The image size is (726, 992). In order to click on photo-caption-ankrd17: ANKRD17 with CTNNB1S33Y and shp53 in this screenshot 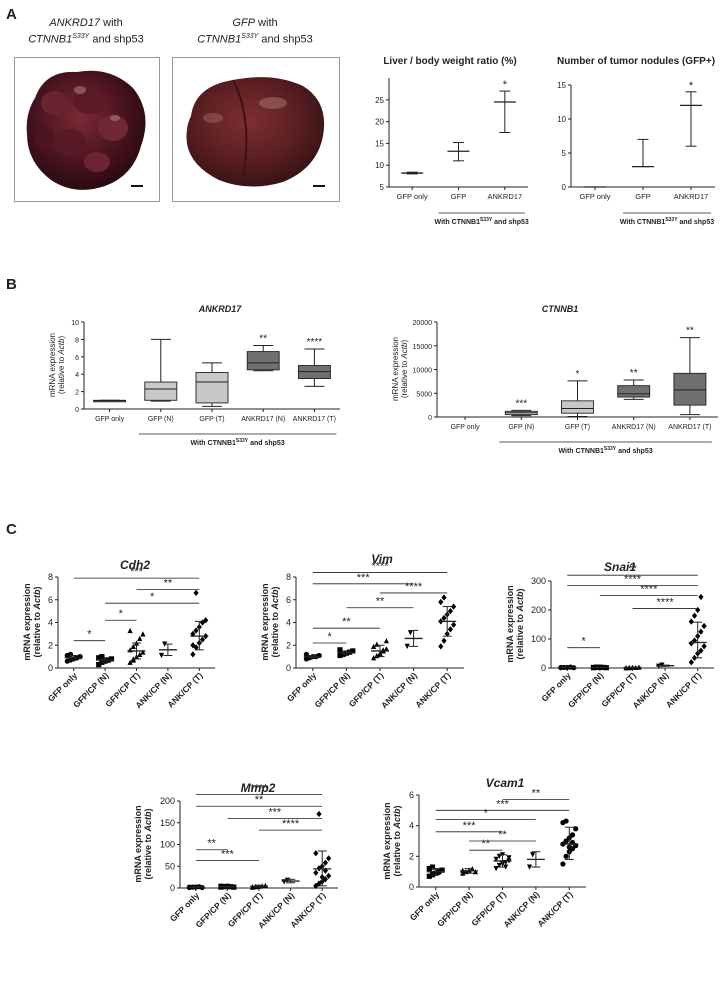, I will do `click(86, 32)`.